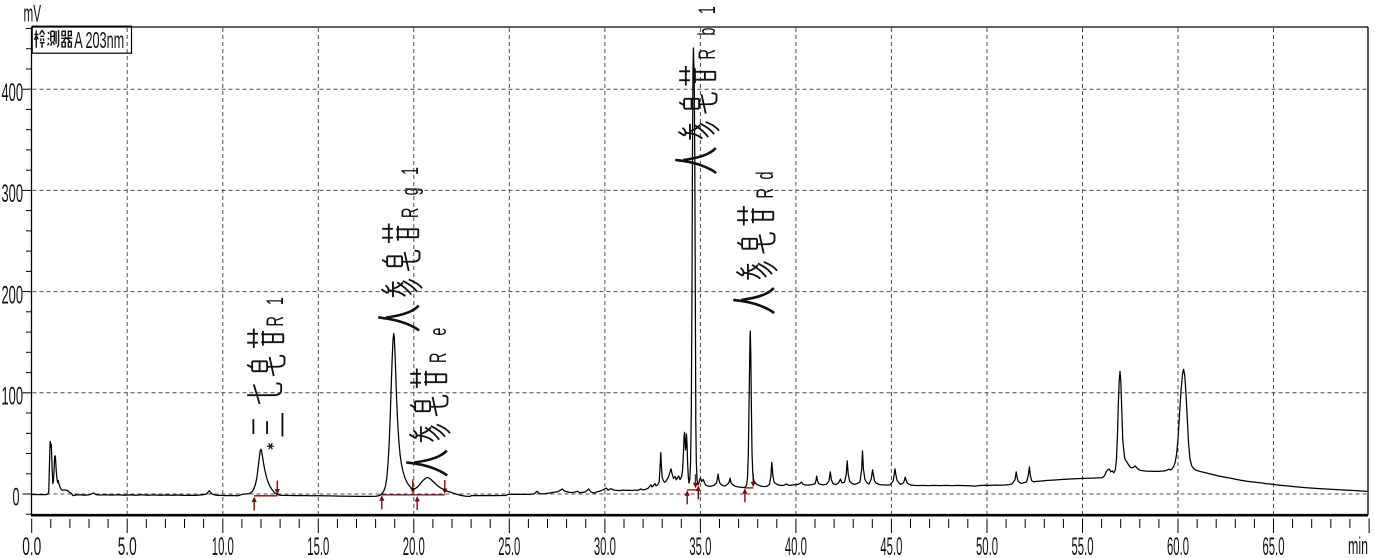 This screenshot has width=1375, height=558. I want to click on svg-text: 400, so click(13, 93).